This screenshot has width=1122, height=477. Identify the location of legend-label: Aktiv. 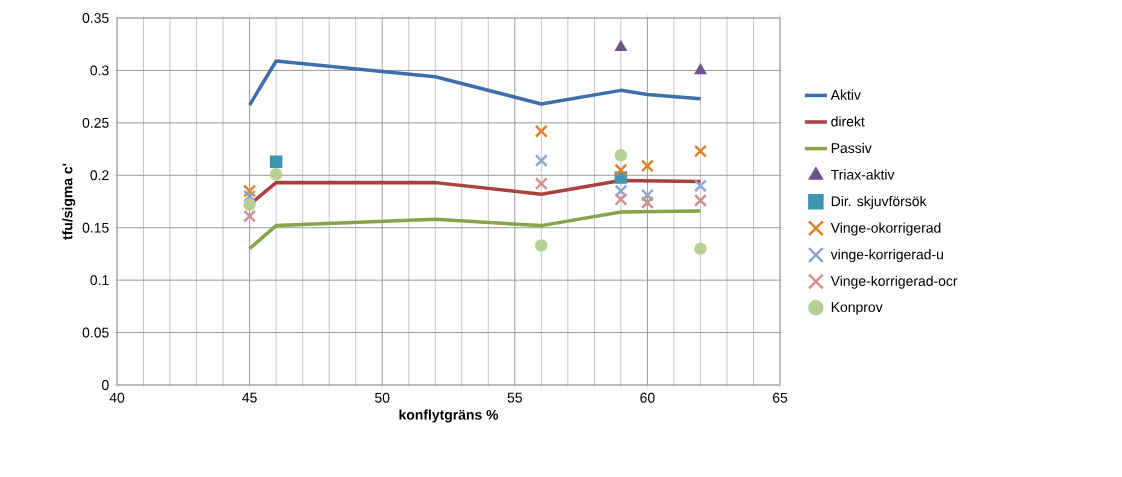
(845, 94).